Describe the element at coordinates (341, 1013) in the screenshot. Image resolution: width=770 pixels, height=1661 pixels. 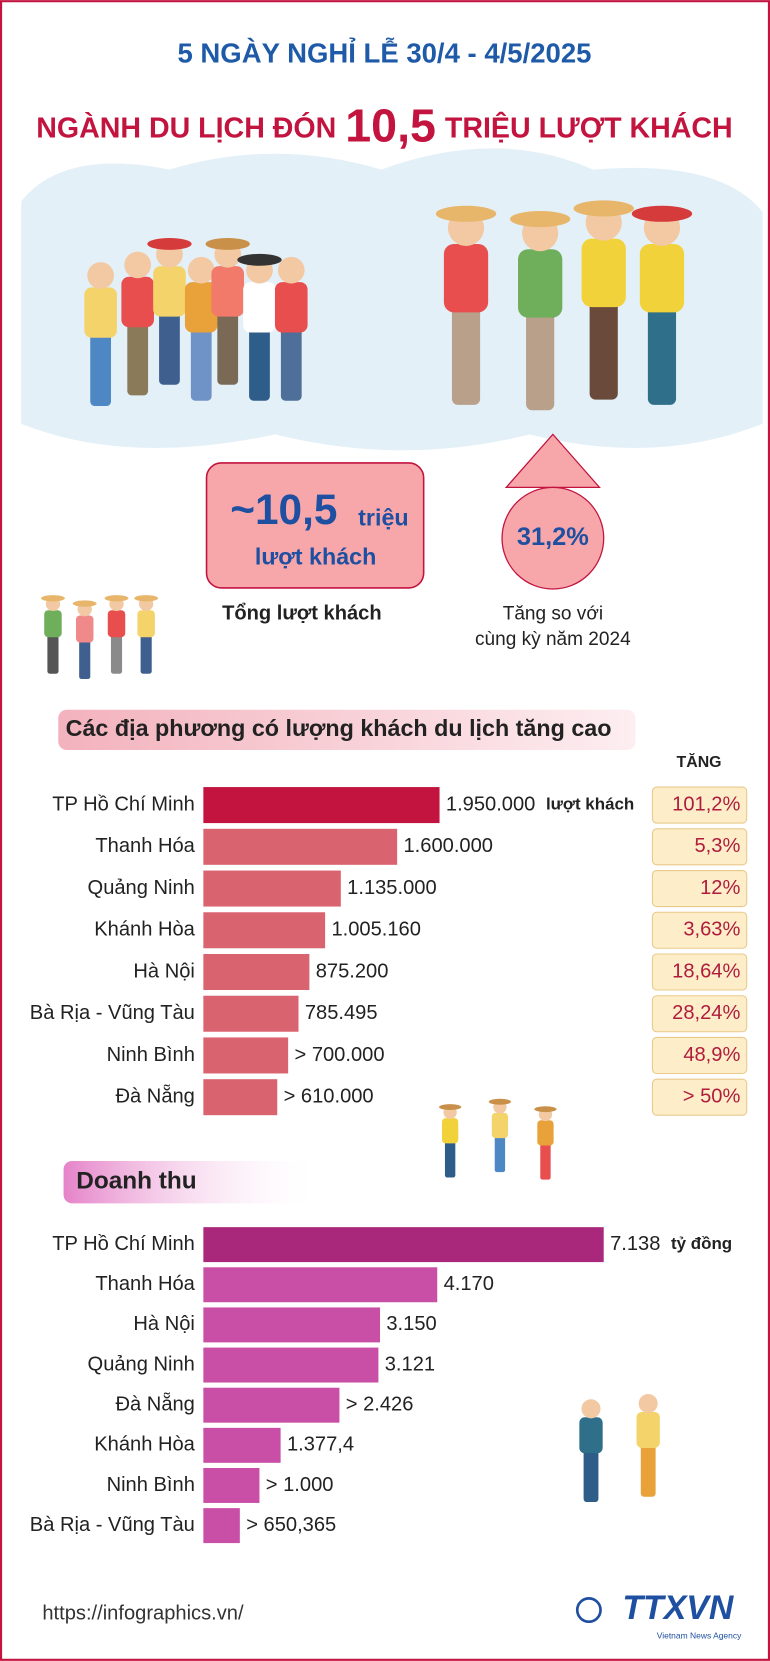
I see `value-label: 785.495` at that location.